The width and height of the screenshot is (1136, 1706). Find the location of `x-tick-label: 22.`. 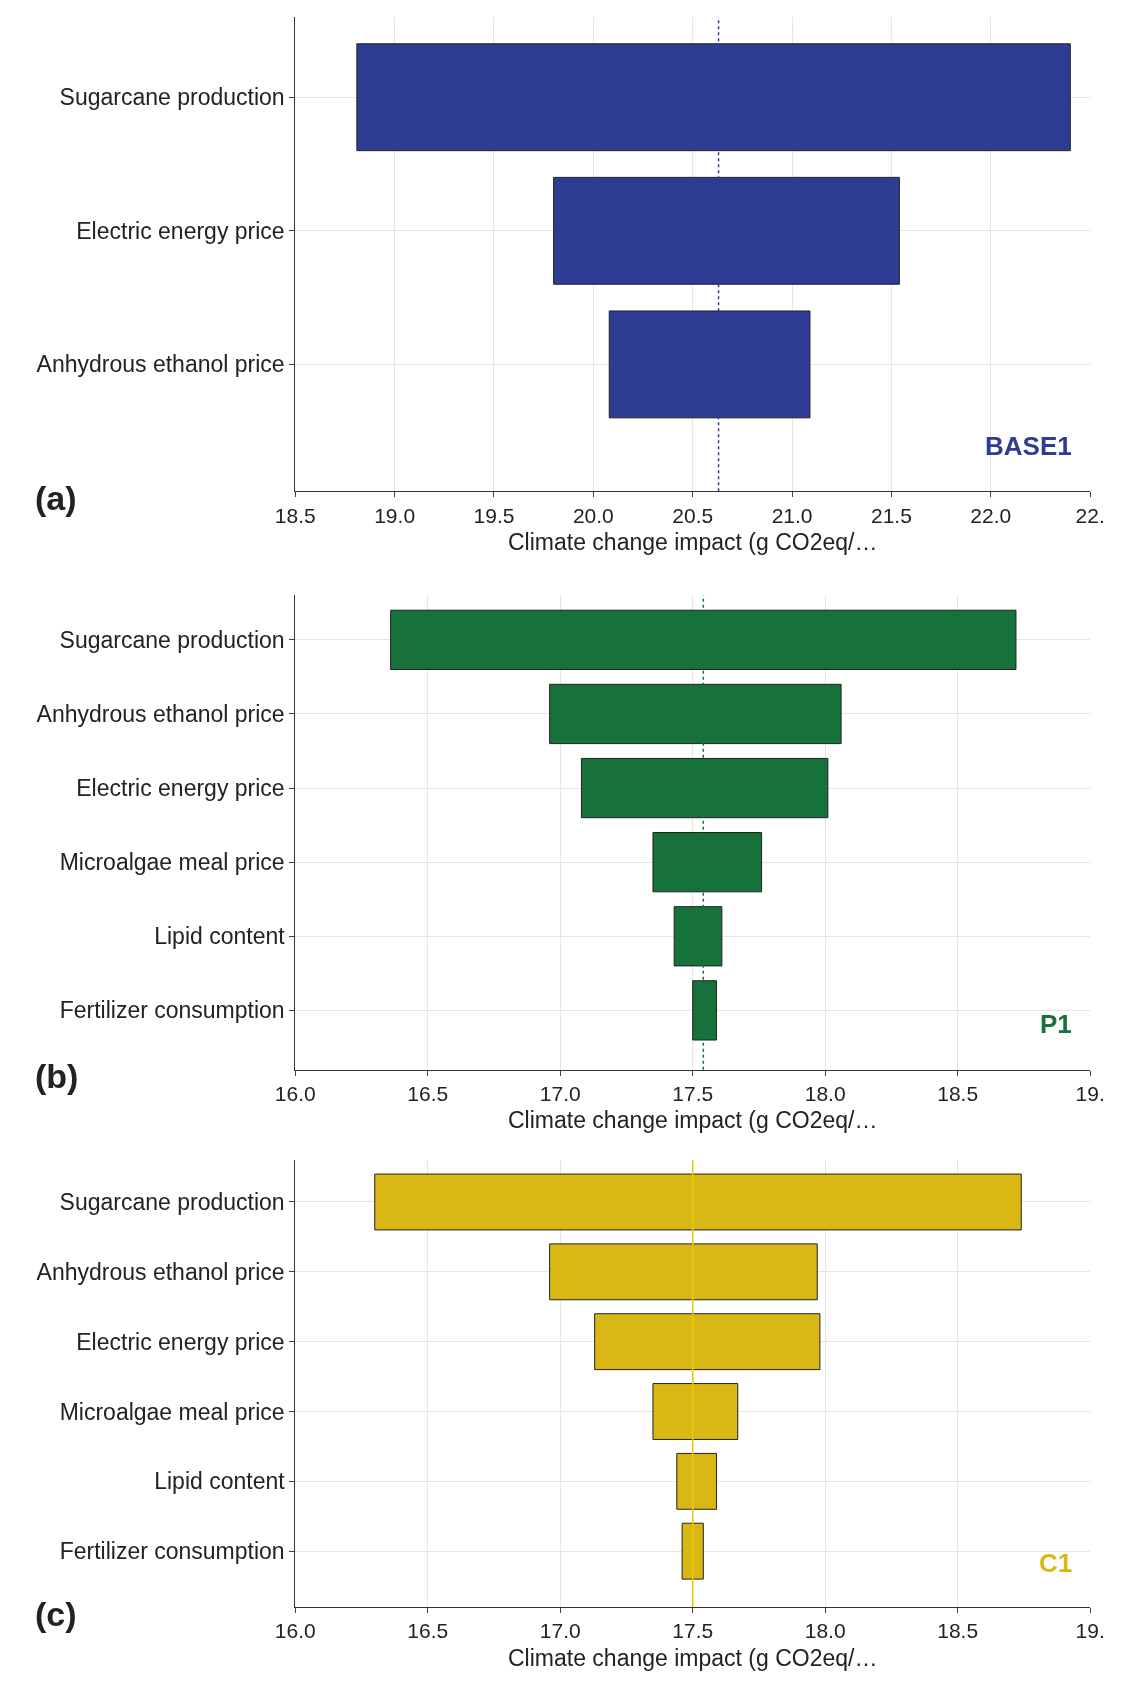

x-tick-label: 22. is located at coordinates (1090, 515).